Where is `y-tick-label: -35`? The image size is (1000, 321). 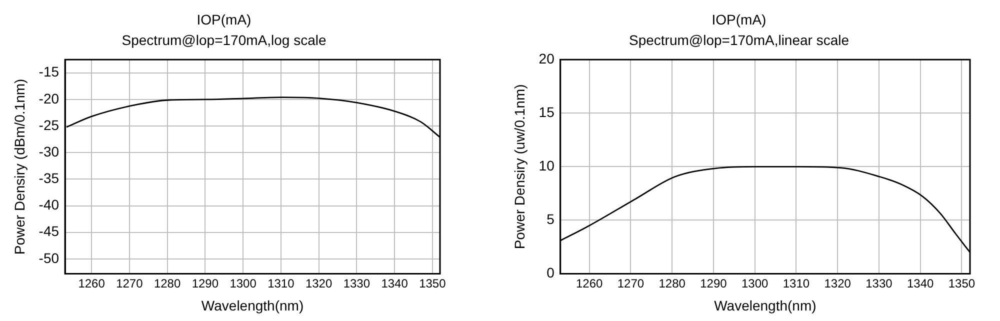
y-tick-label: -35 is located at coordinates (49, 178).